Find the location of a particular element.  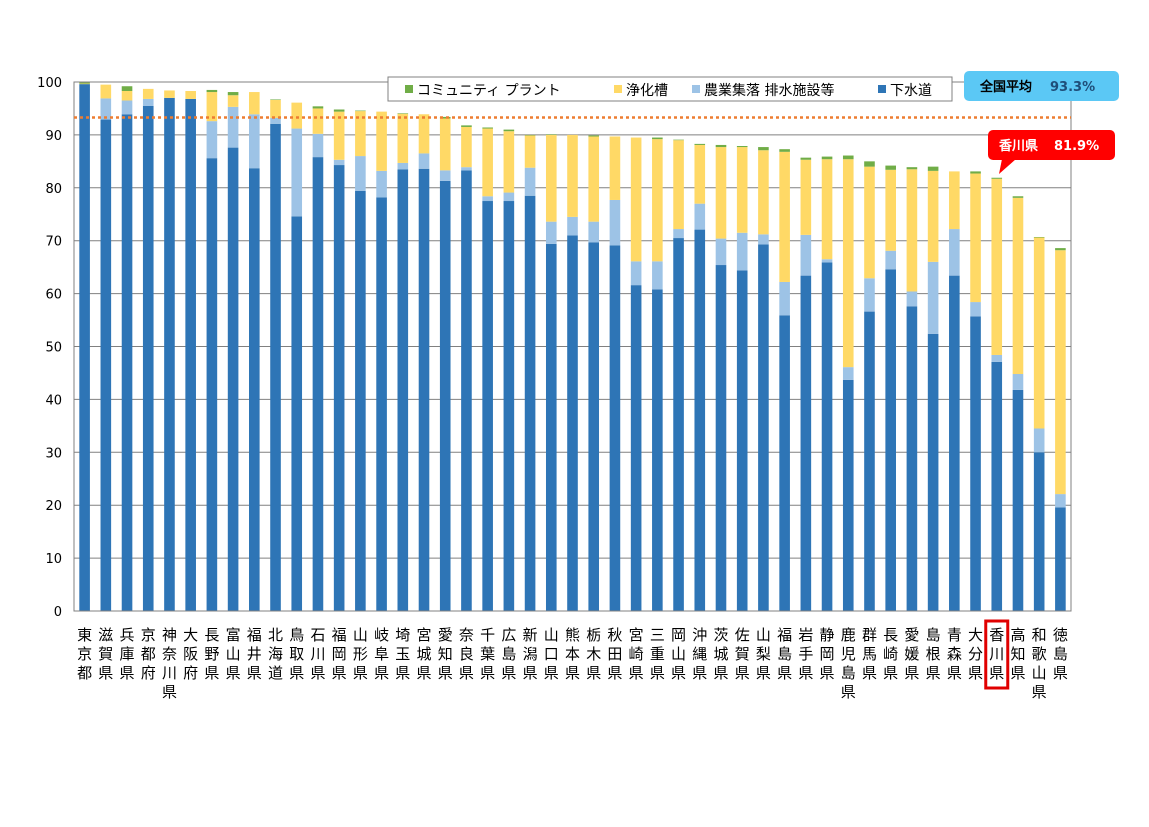

legend: コミュニティ プラント 浄化槽 農業集落 排水施設等 下水道 is located at coordinates (670, 89).